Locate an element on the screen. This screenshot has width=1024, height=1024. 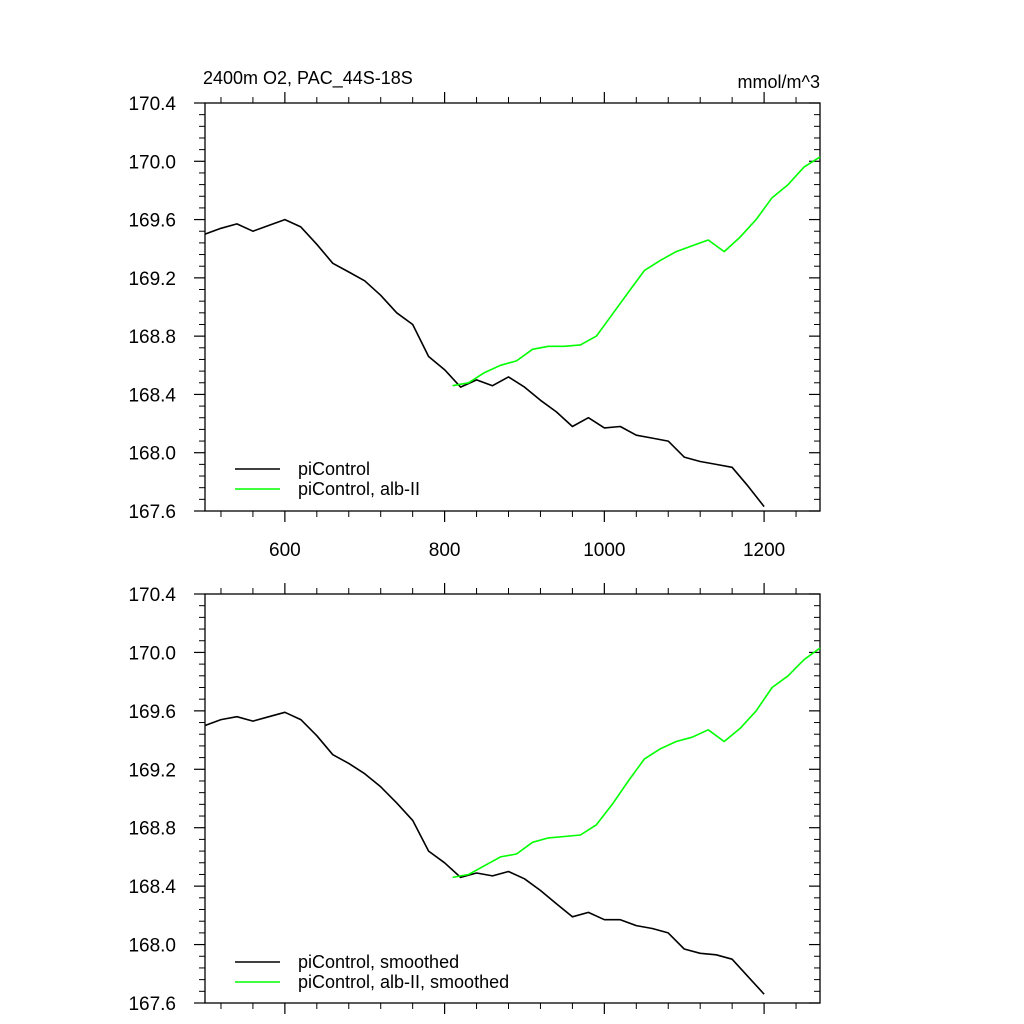
legend-label: piControl, smoothed is located at coordinates (378, 962).